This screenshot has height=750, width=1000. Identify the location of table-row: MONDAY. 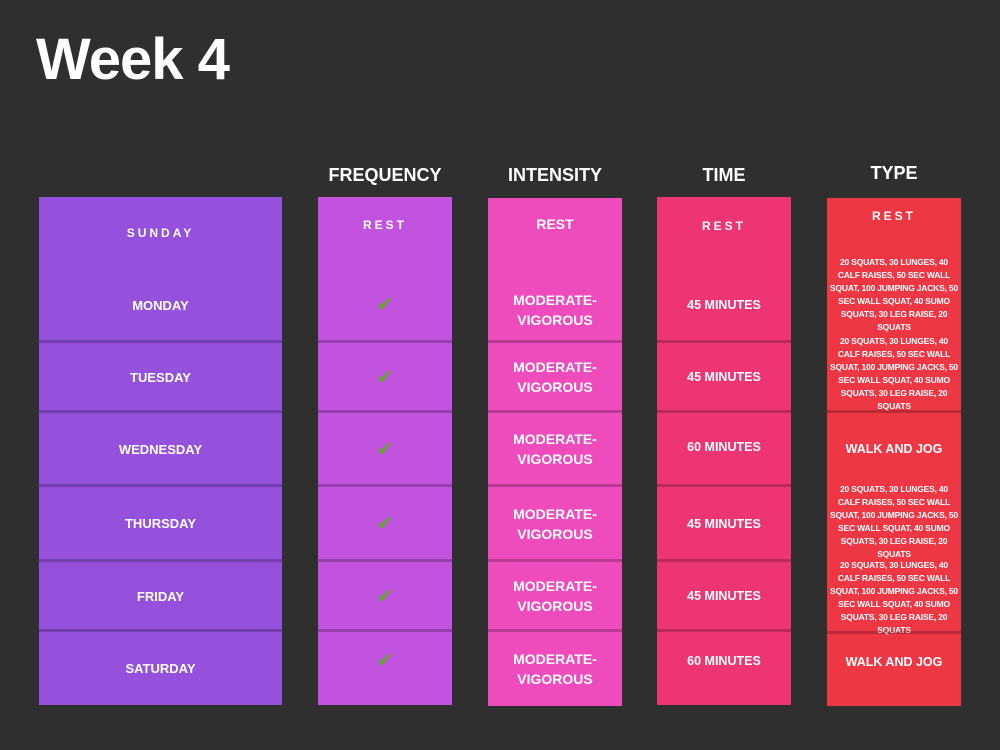
(160, 305).